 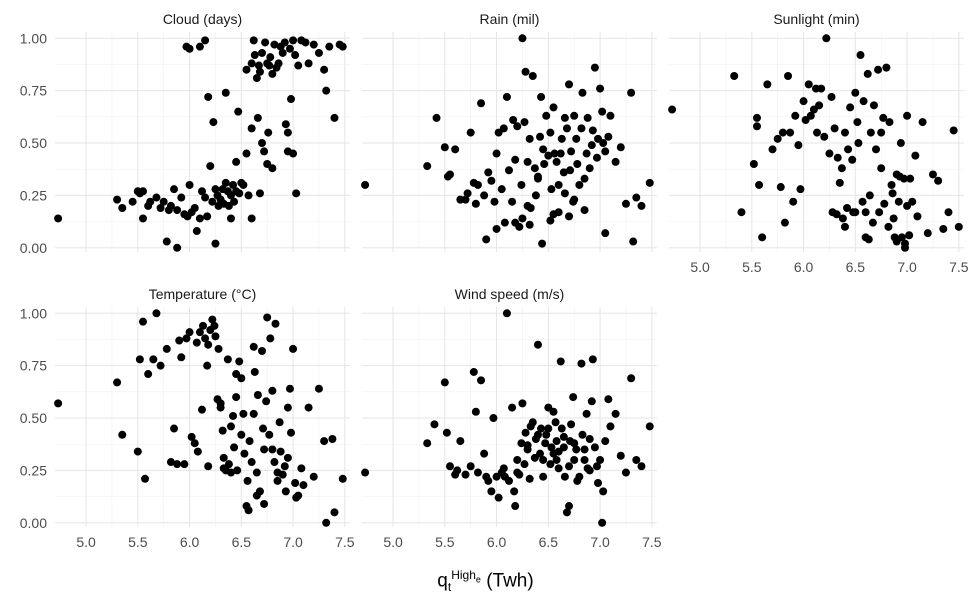 I want to click on x-label-base: q, so click(x=442, y=581).